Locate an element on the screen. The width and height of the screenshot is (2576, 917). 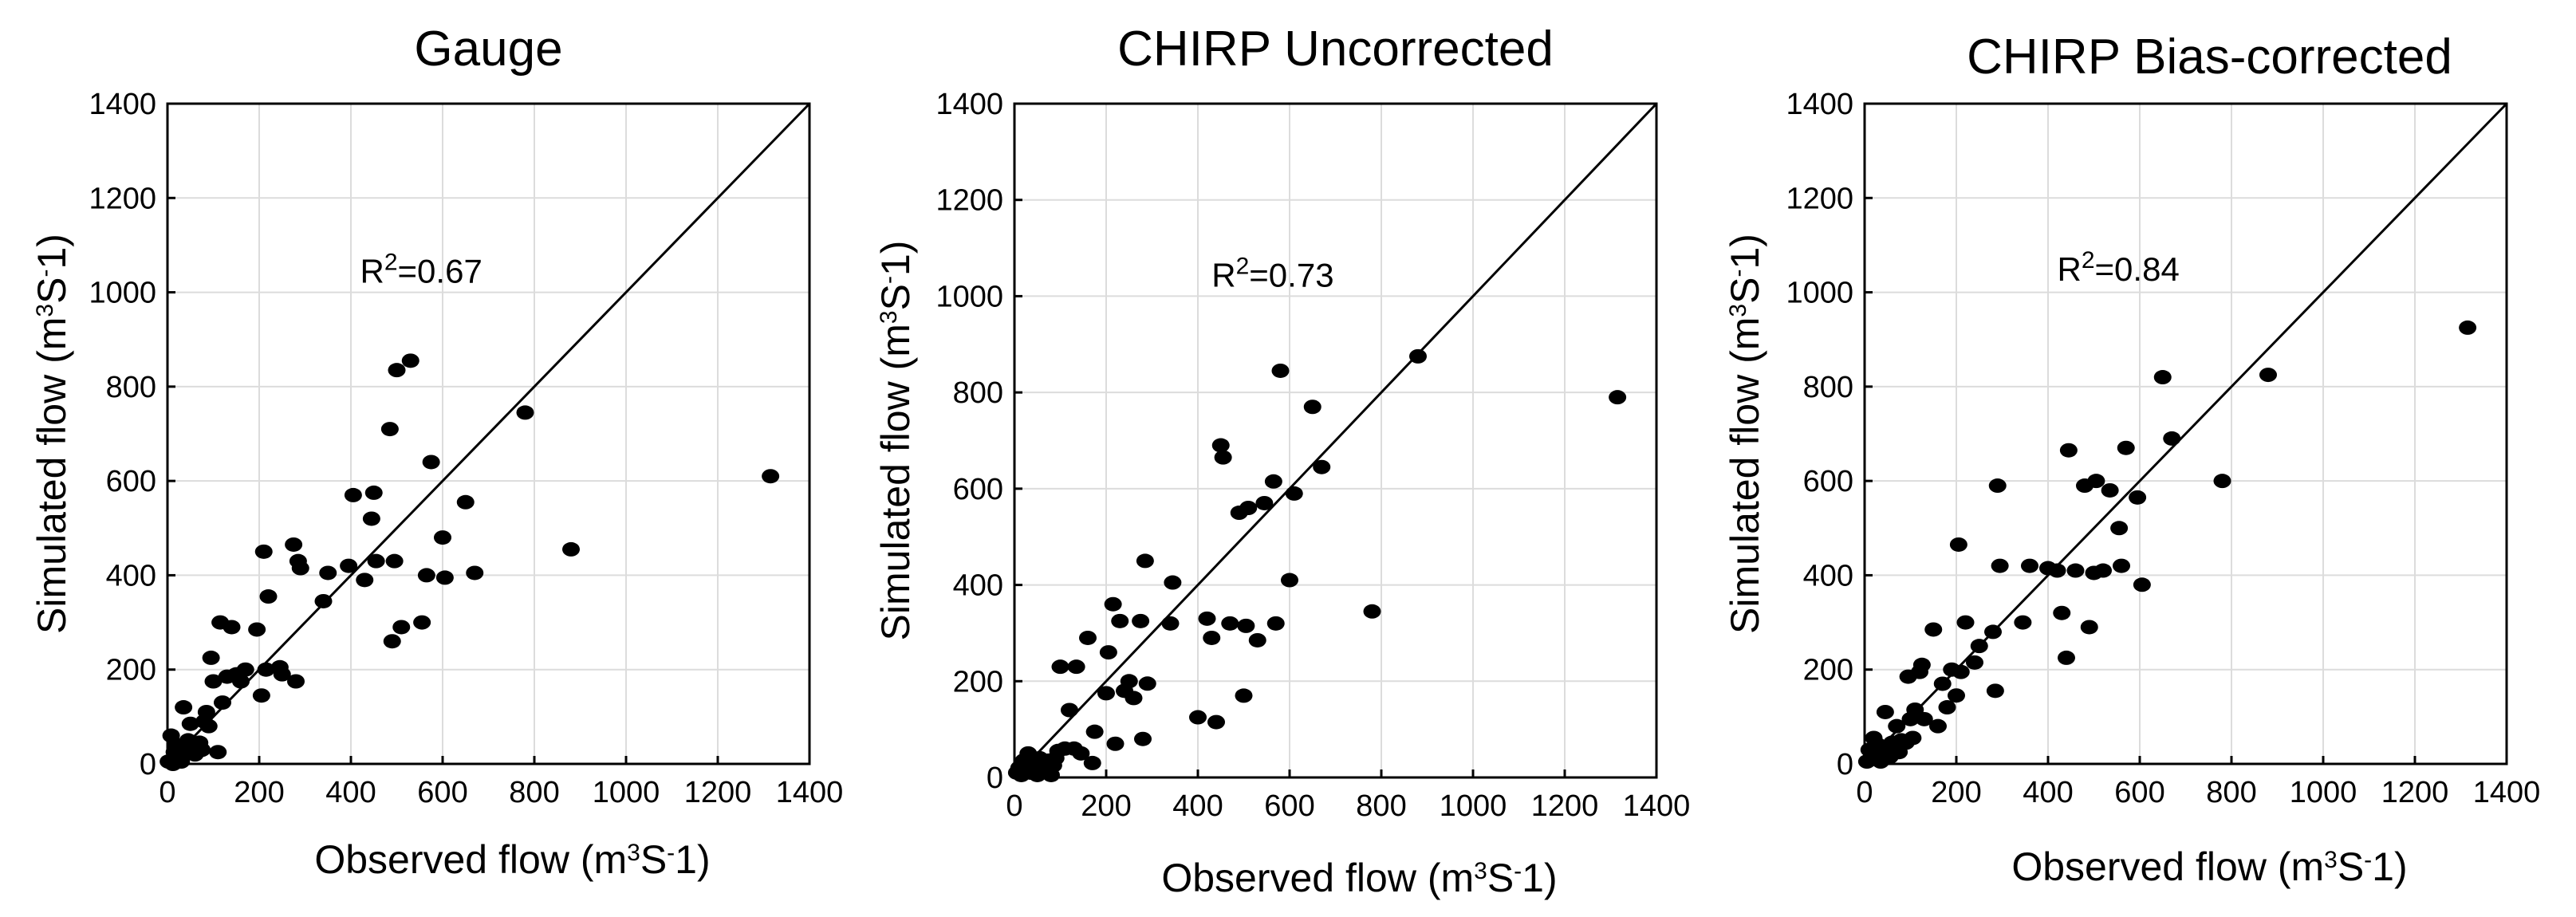
x-tick-label: 1400 is located at coordinates (1657, 806).